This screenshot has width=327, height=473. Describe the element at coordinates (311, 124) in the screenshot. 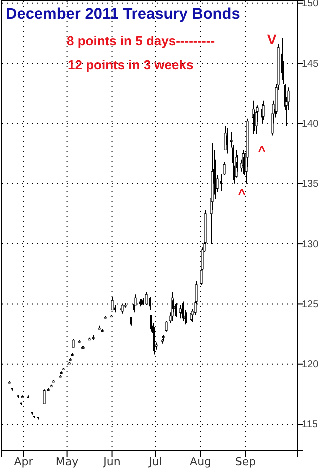

I see `y-tick-label: 140` at that location.